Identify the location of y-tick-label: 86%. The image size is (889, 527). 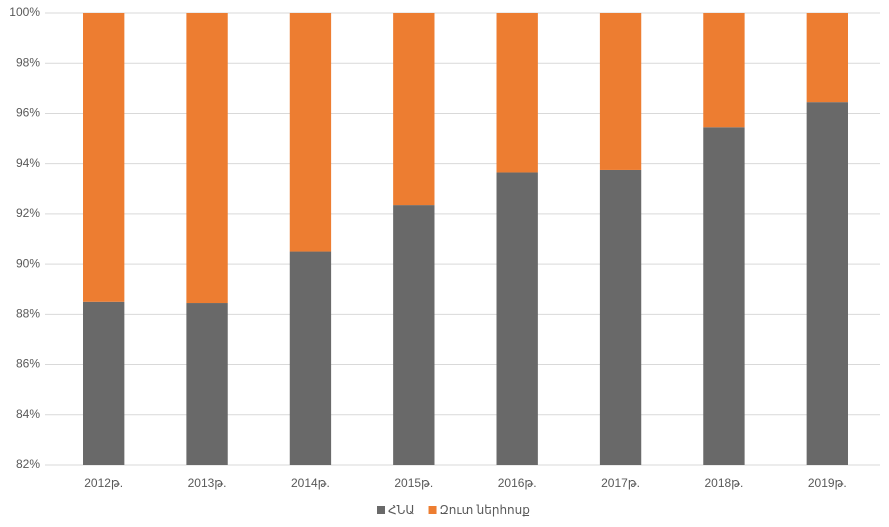
(28, 364).